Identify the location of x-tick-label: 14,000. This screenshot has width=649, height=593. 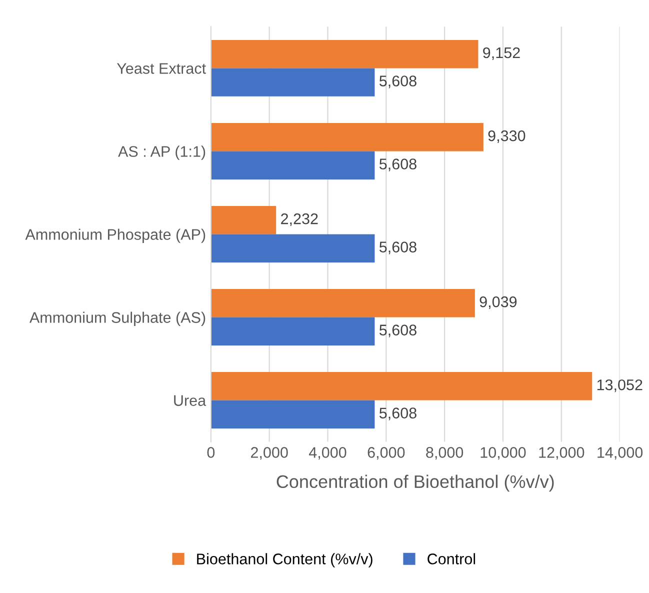
(620, 453).